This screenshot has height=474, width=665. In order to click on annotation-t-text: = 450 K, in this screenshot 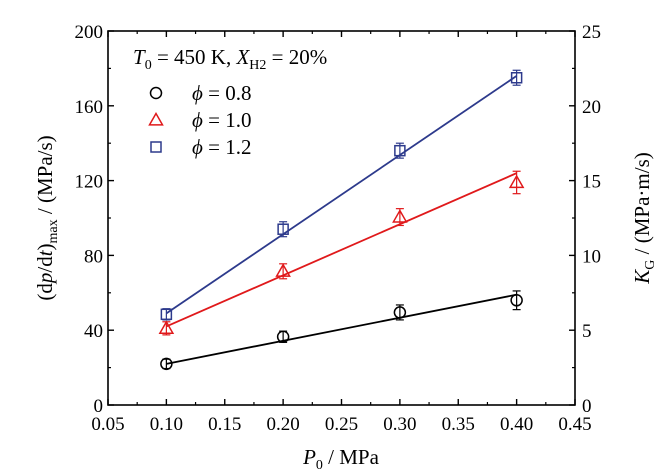, I will do `click(194, 57)`.